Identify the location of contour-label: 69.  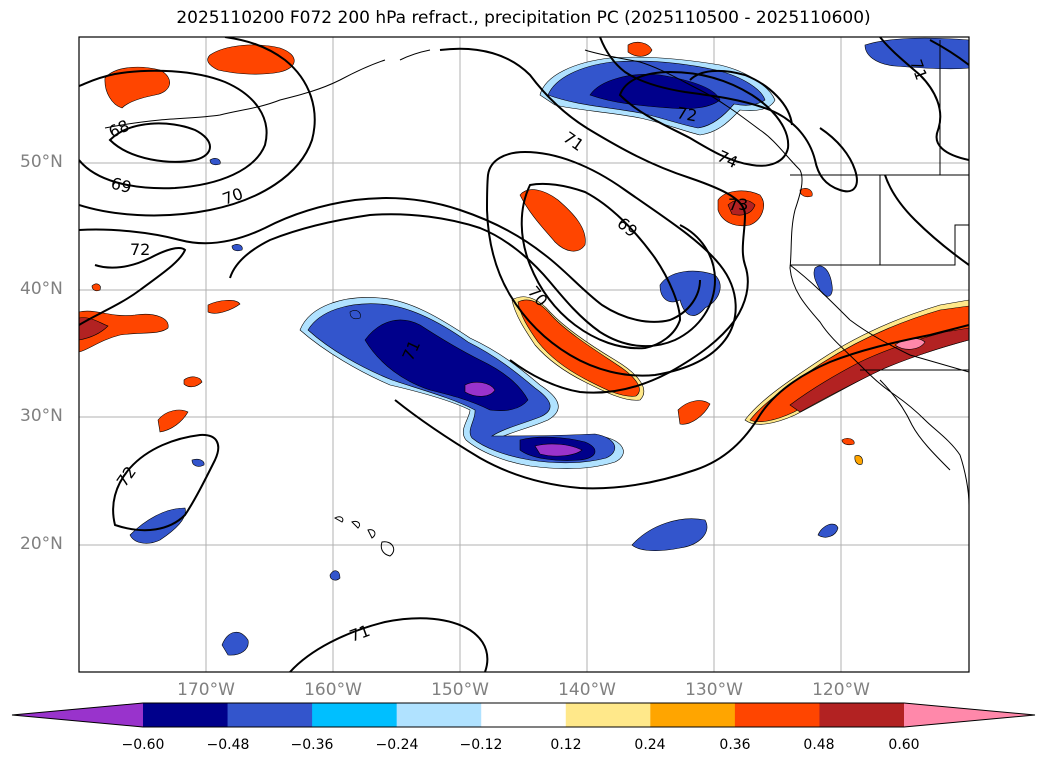
(121, 186).